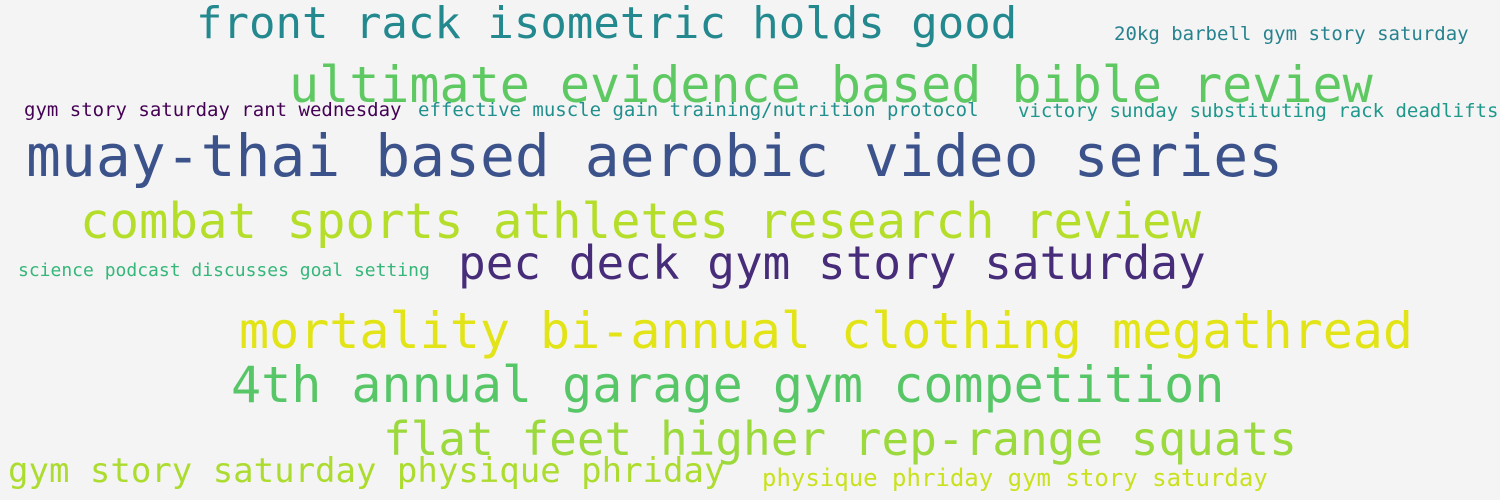 The width and height of the screenshot is (1500, 500). Describe the element at coordinates (831, 85) in the screenshot. I see `phrase-ultimate-evidence-based-bible-review: ultimate evidence based bible review` at that location.